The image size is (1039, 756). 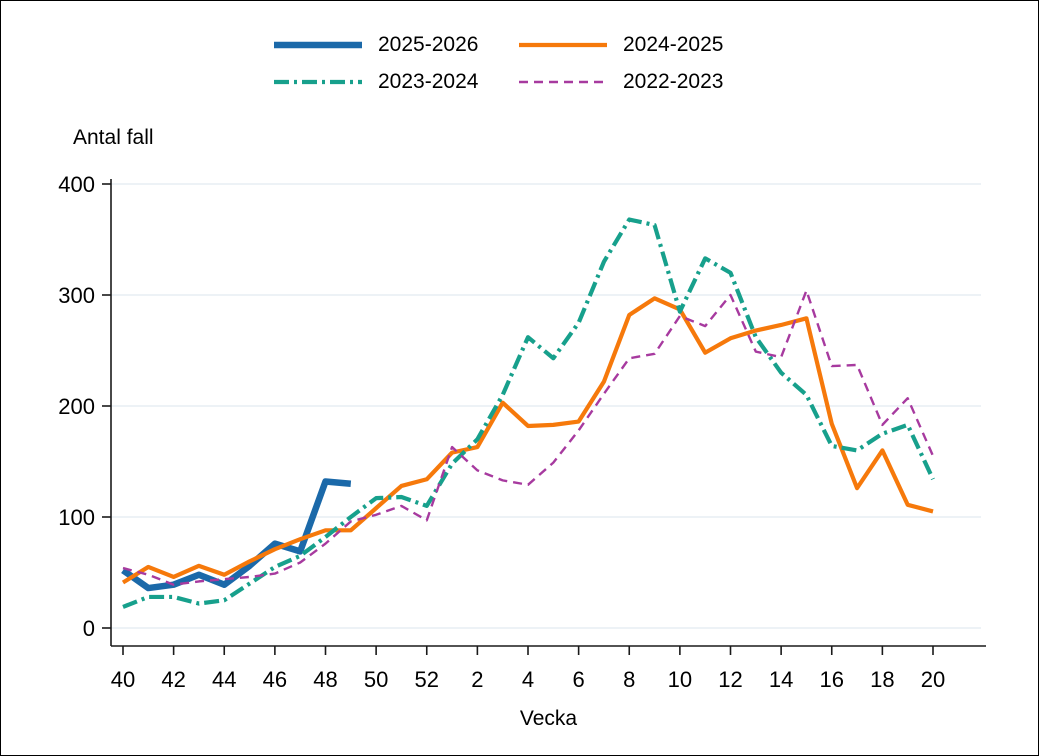 What do you see at coordinates (579, 679) in the screenshot?
I see `x-tick-label-6: 6` at bounding box center [579, 679].